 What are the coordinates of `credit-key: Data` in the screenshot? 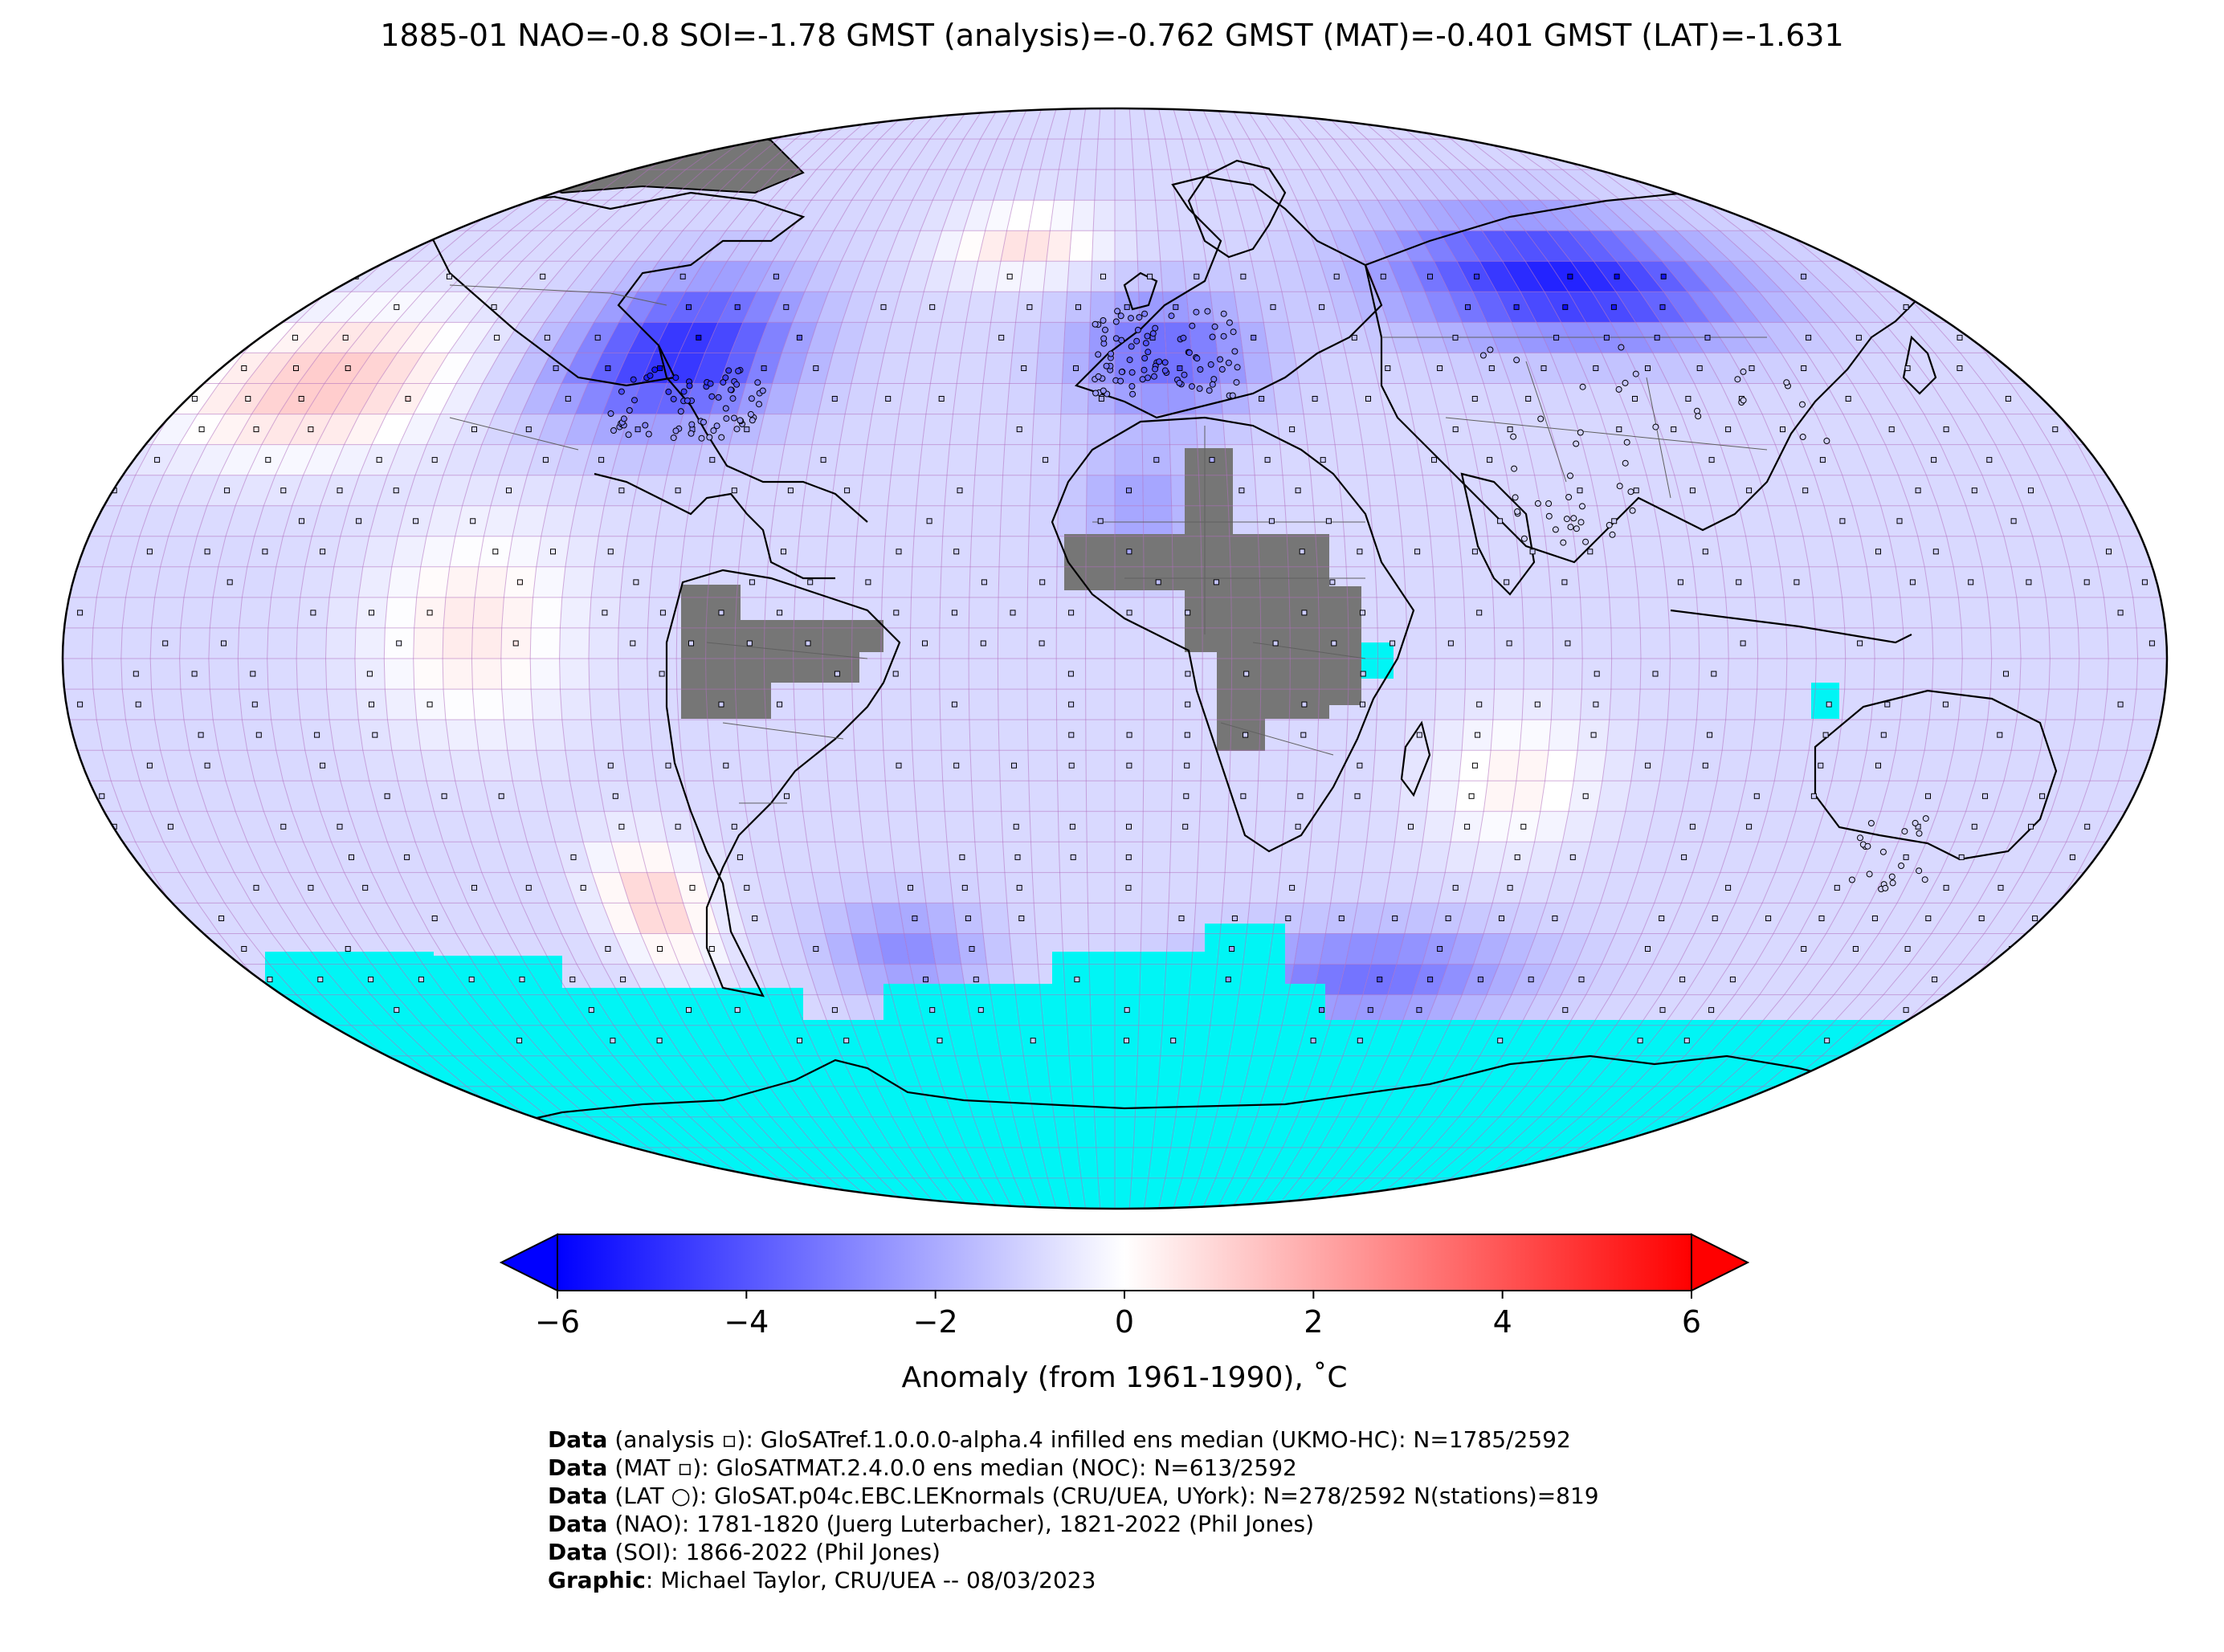 It's located at (578, 1552).